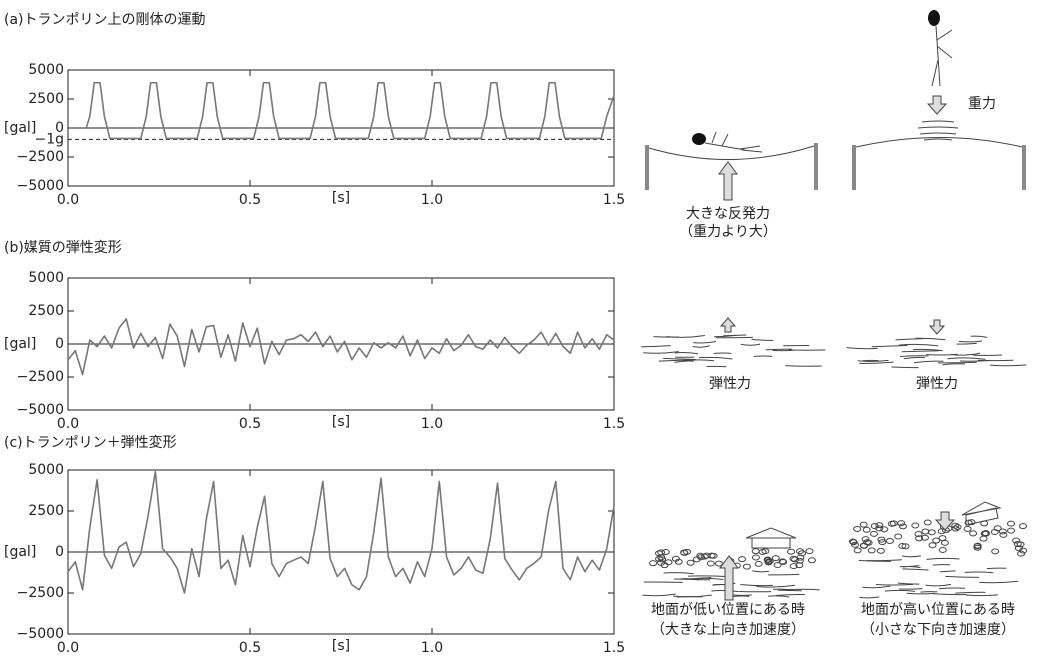 The height and width of the screenshot is (659, 1044). What do you see at coordinates (40, 186) in the screenshot?
I see `y-tick-label: −5000` at bounding box center [40, 186].